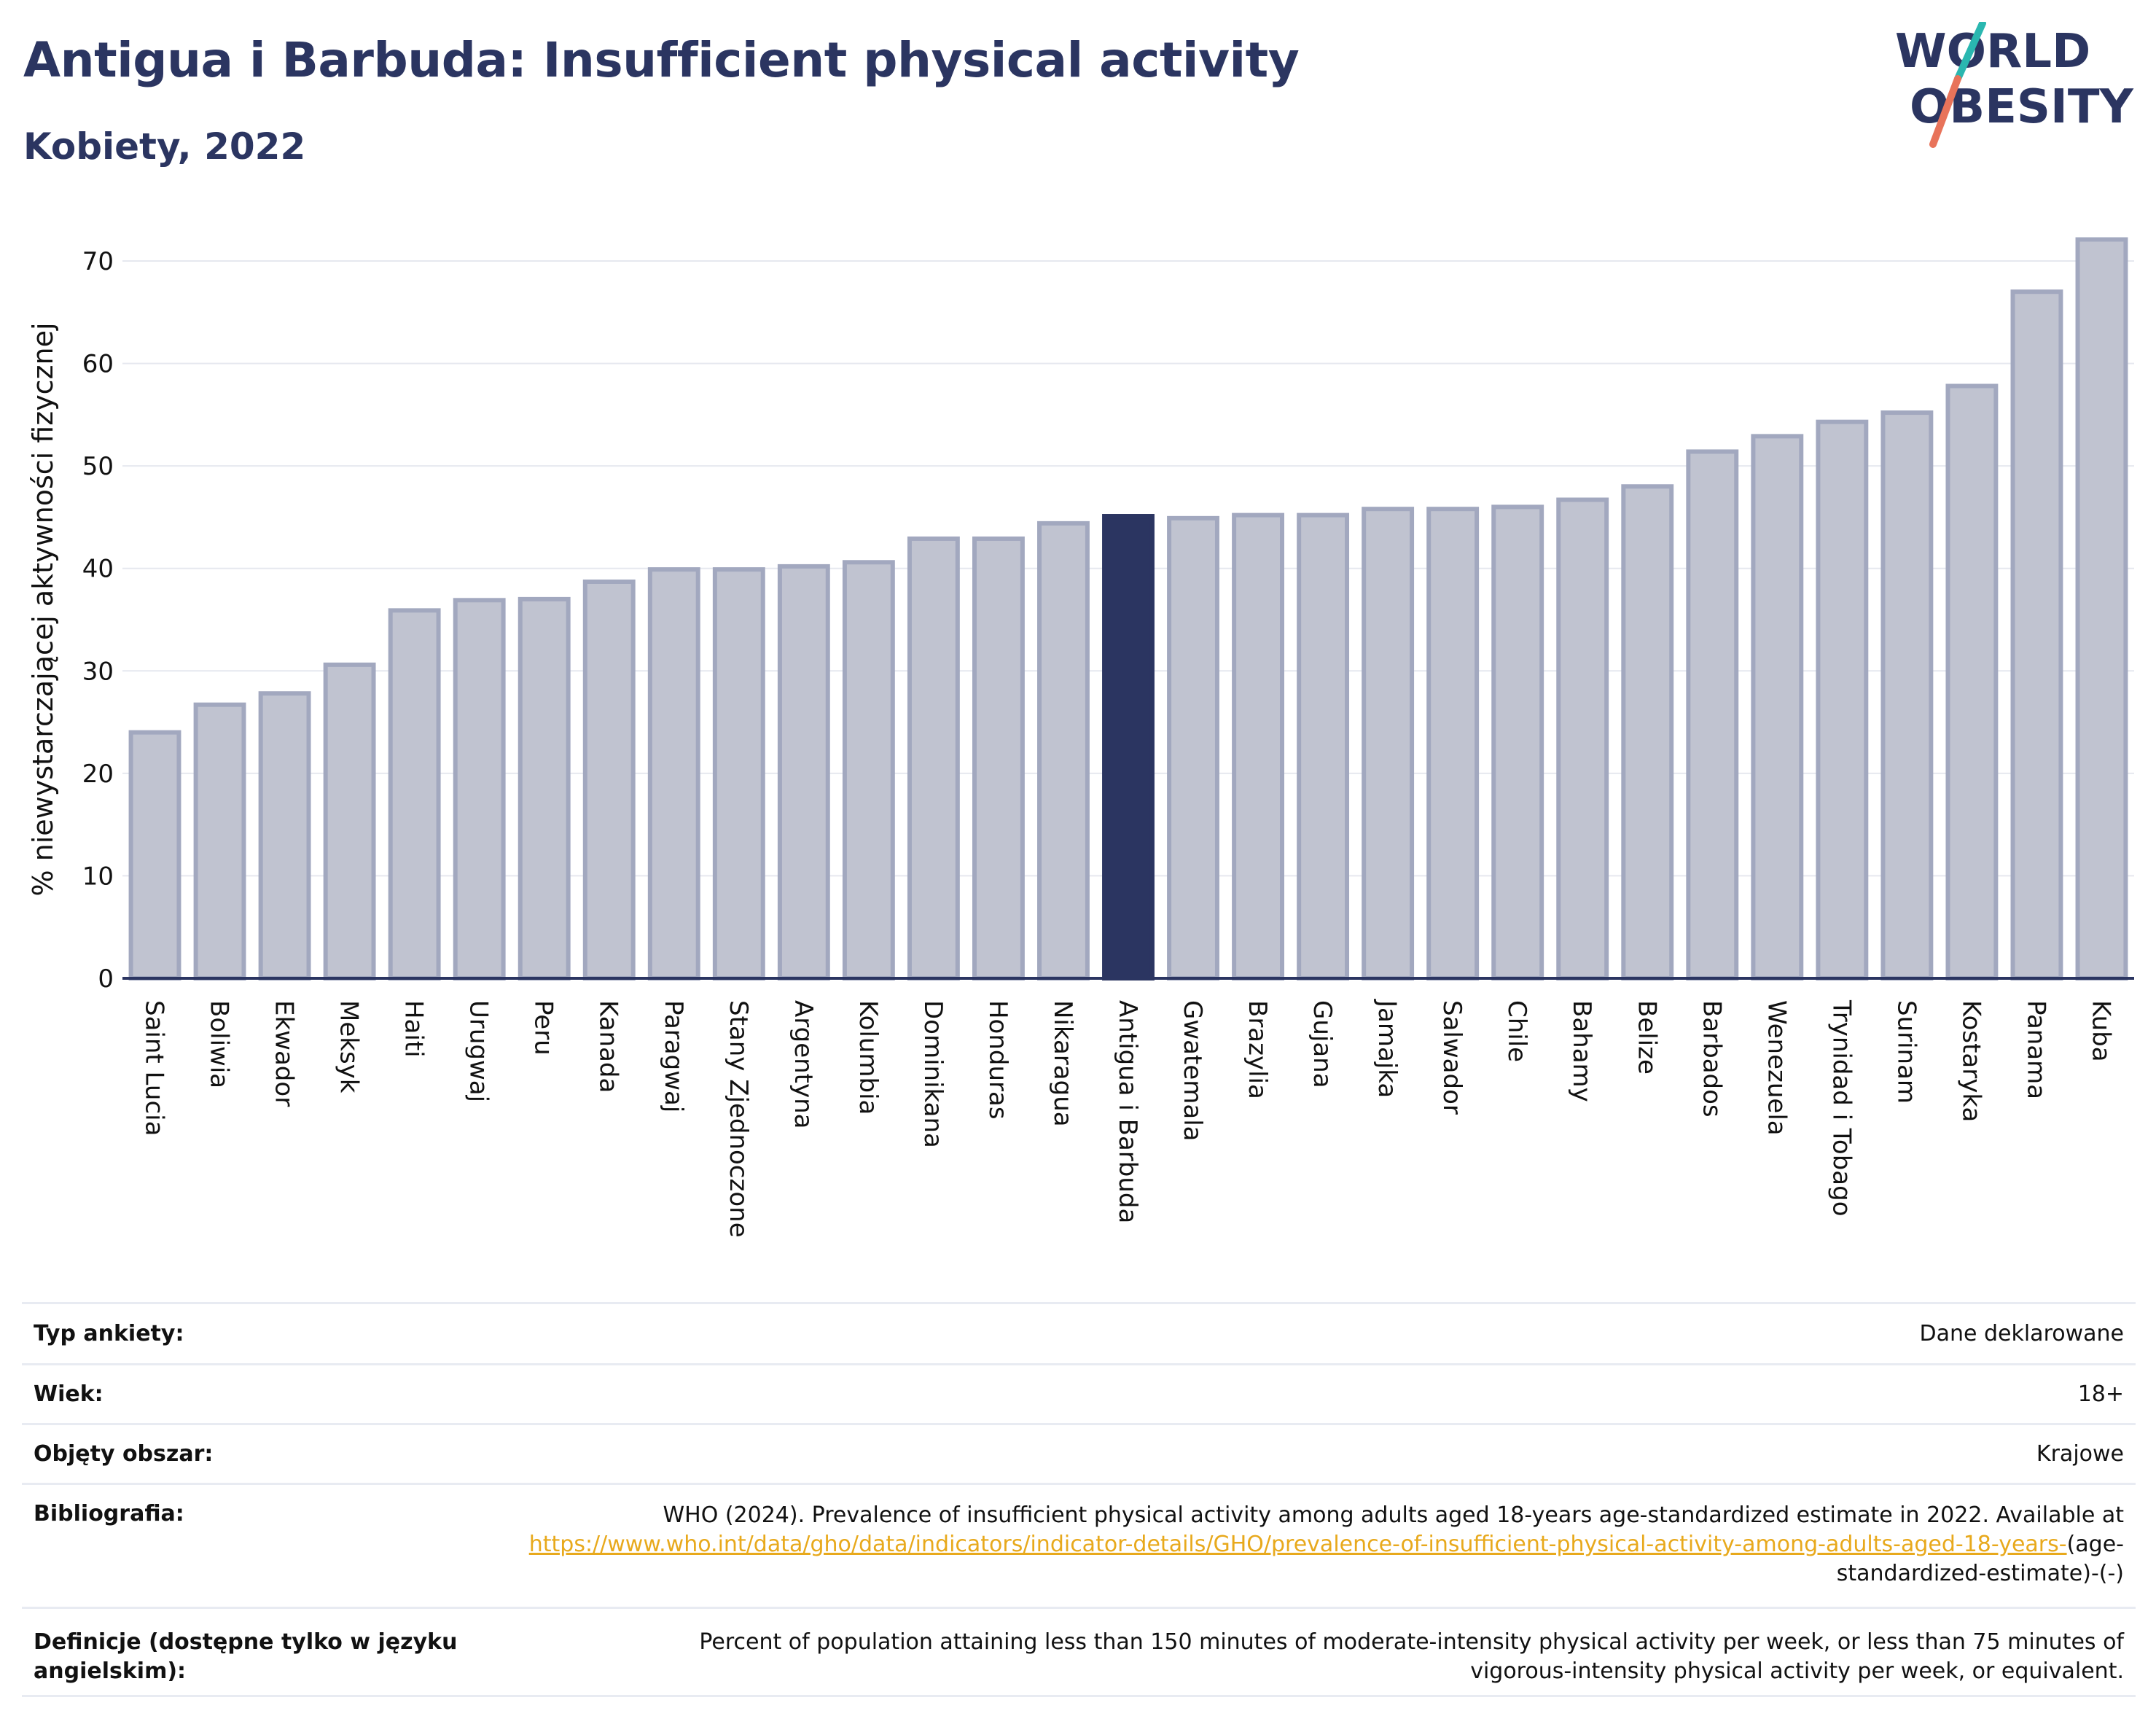 The width and height of the screenshot is (2156, 1735). What do you see at coordinates (1906, 1052) in the screenshot?
I see `x-category-label: Surinam` at bounding box center [1906, 1052].